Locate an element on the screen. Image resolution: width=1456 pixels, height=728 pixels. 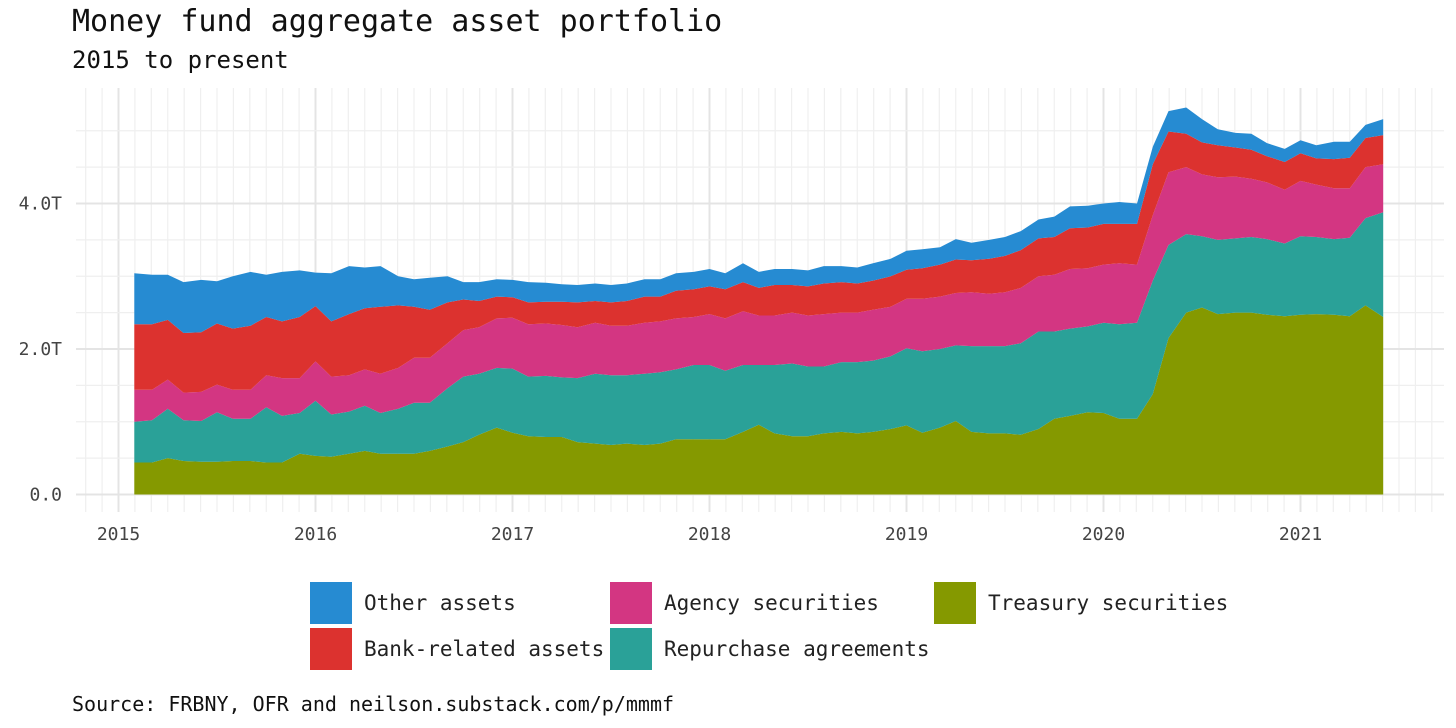
legend-swatch-agency-securities is located at coordinates (631, 603).